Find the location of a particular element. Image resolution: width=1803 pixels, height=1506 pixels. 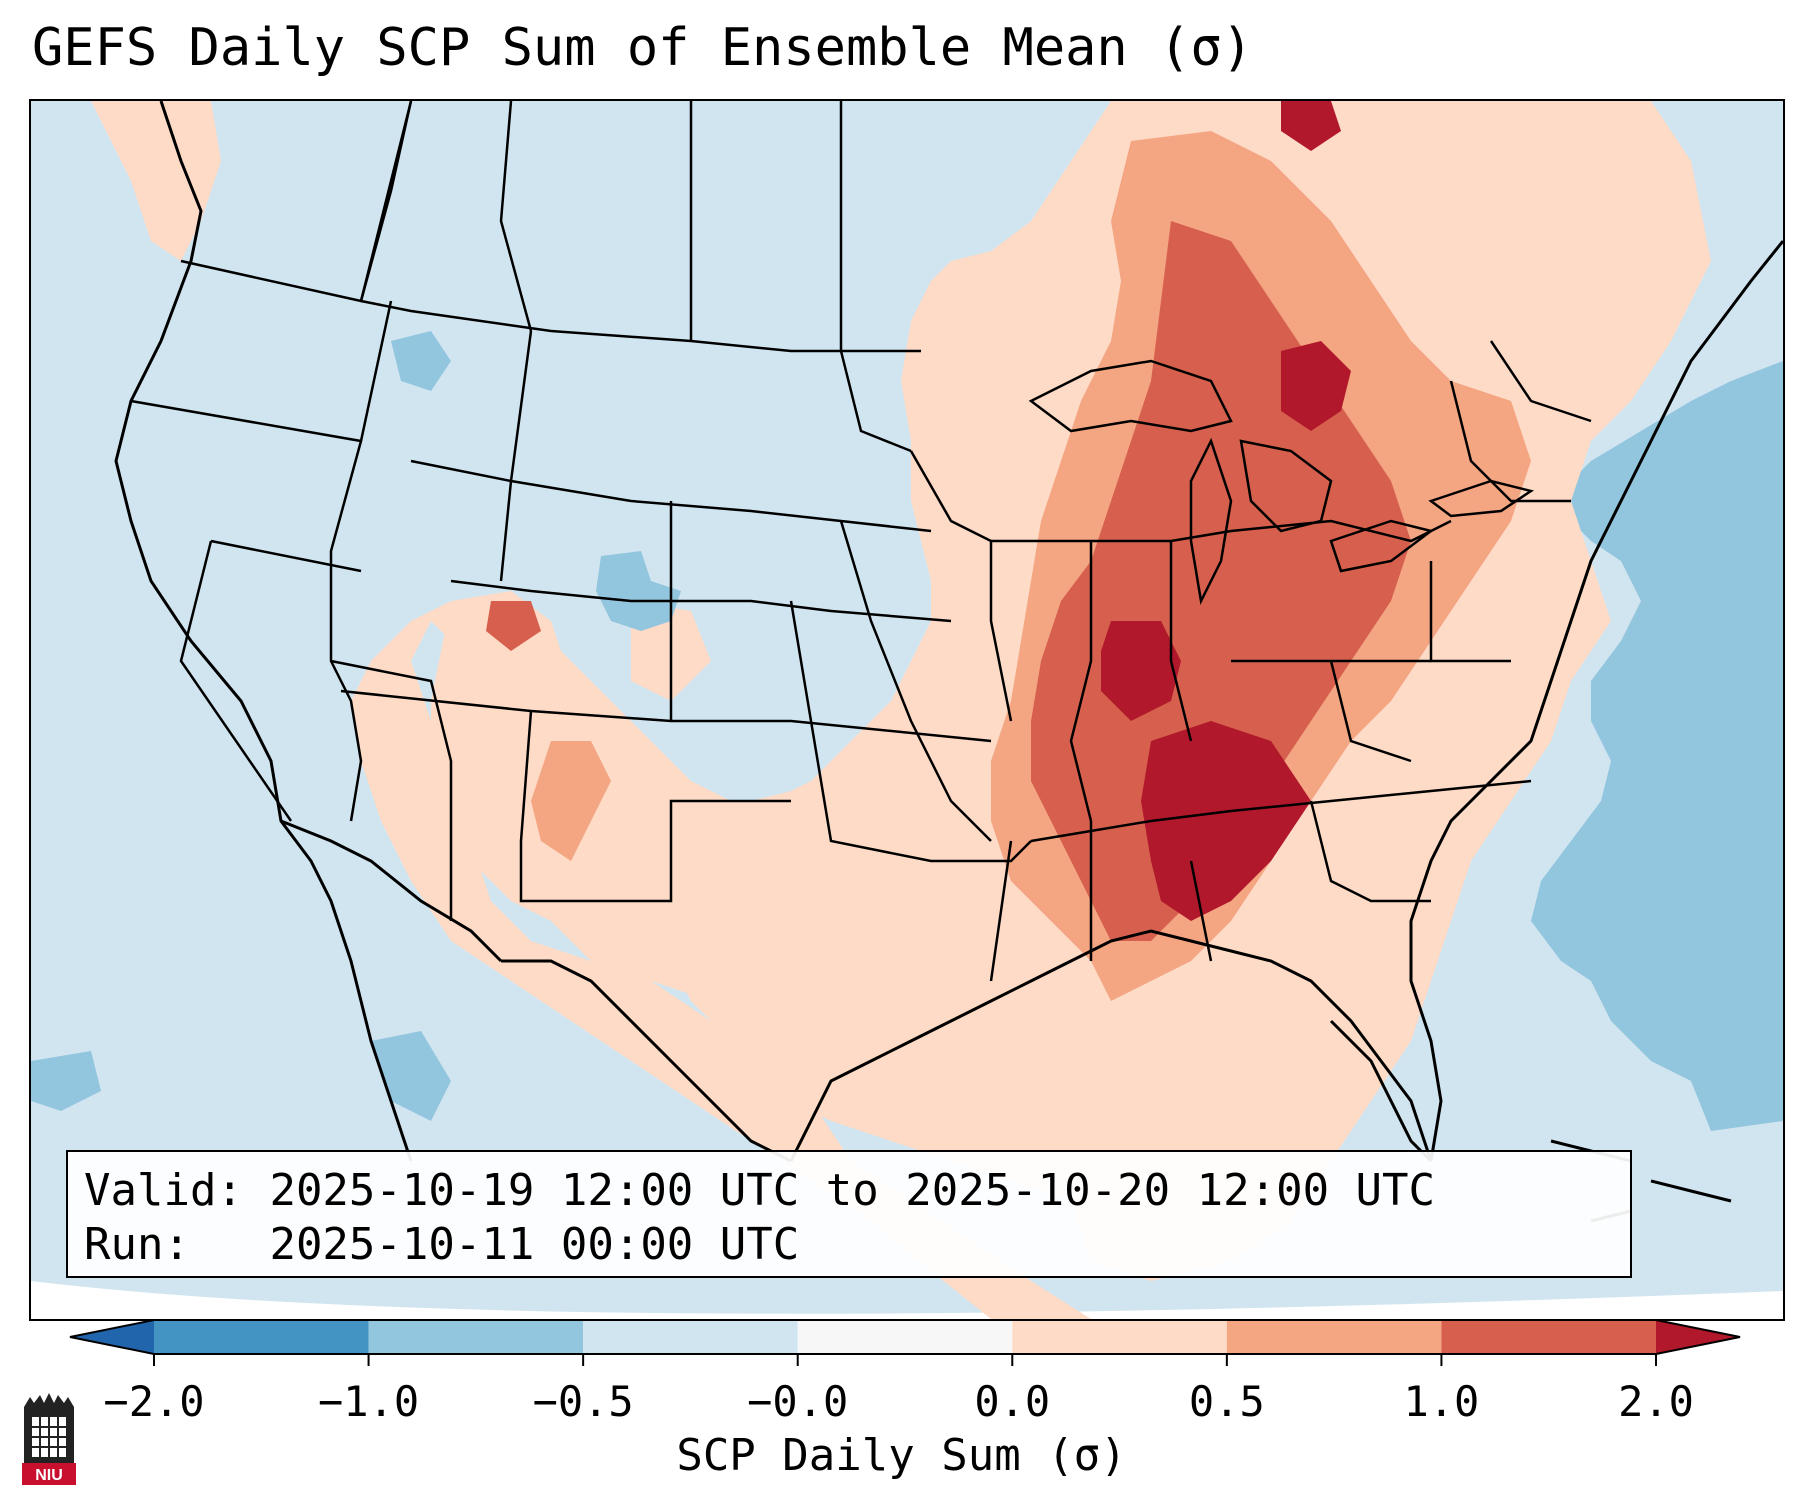

colorbar-extend-high is located at coordinates (1698, 1337).